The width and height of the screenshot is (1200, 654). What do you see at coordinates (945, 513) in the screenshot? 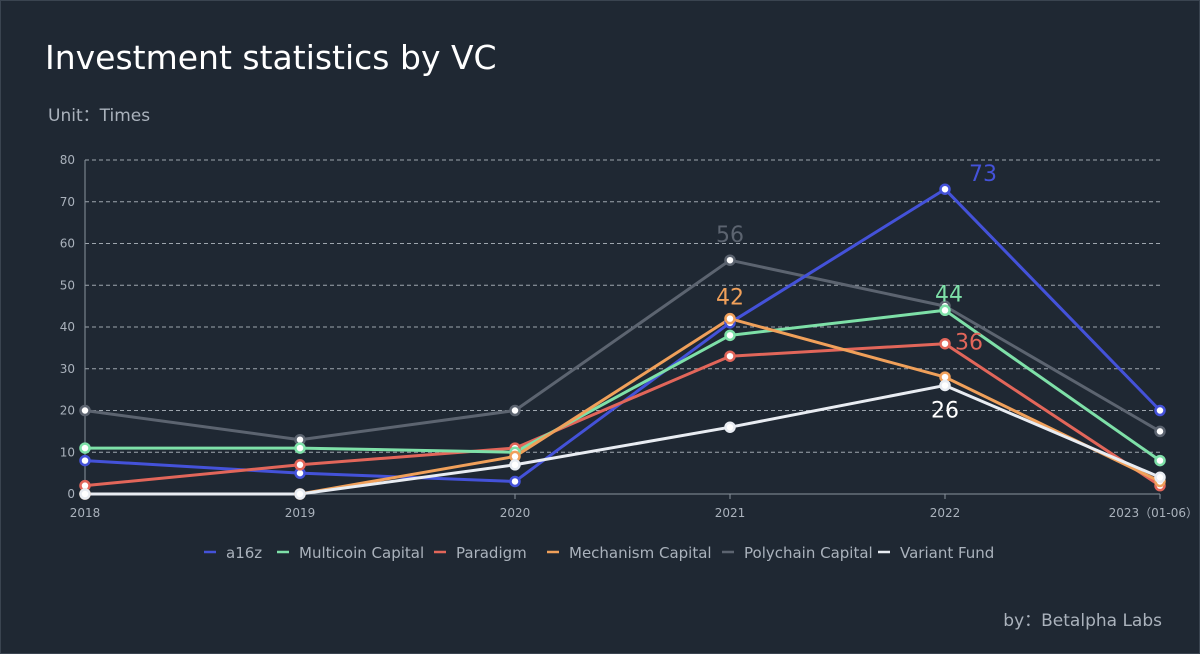
I see `x-tick-label: 2022` at bounding box center [945, 513].